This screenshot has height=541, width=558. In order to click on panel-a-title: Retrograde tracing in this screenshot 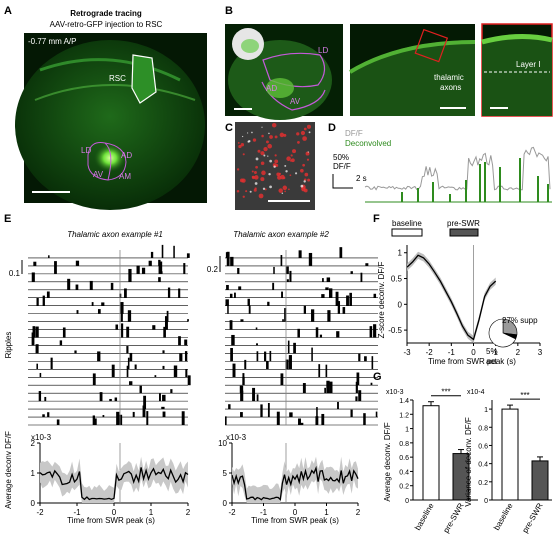, I will do `click(106, 13)`.